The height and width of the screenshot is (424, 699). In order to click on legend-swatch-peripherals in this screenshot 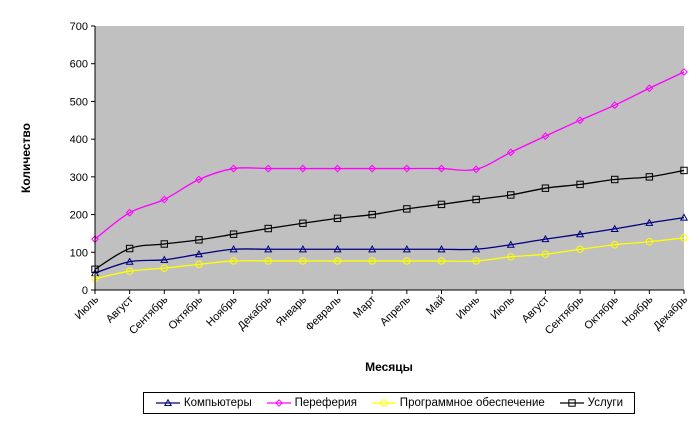, I will do `click(278, 403)`.